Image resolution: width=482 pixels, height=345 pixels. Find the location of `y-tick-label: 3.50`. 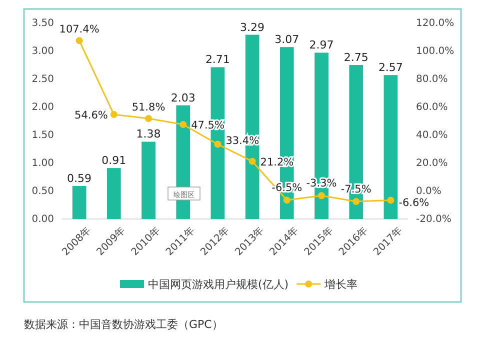

y-tick-label: 3.50 is located at coordinates (43, 24).